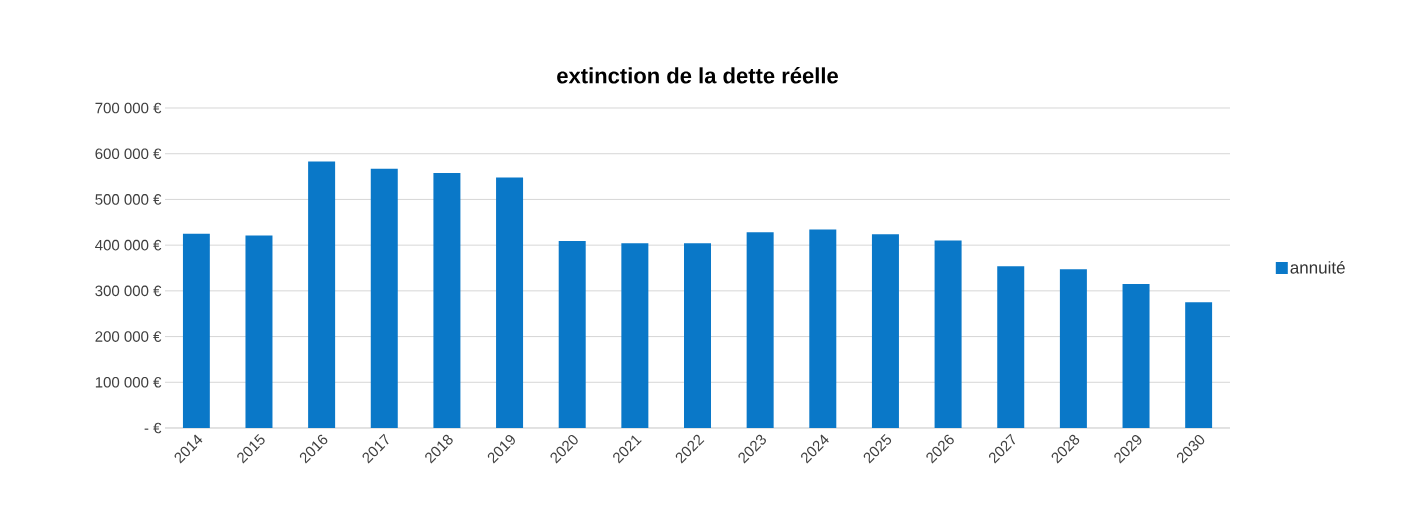 The height and width of the screenshot is (519, 1420). I want to click on chart-title: extinction de la dette réelle, so click(697, 75).